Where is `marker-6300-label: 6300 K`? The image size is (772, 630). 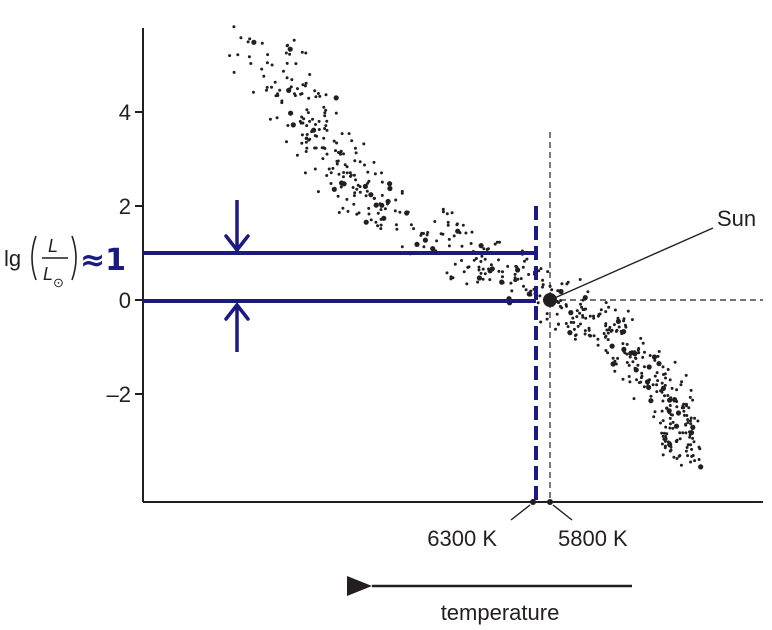 marker-6300-label: 6300 K is located at coordinates (462, 538).